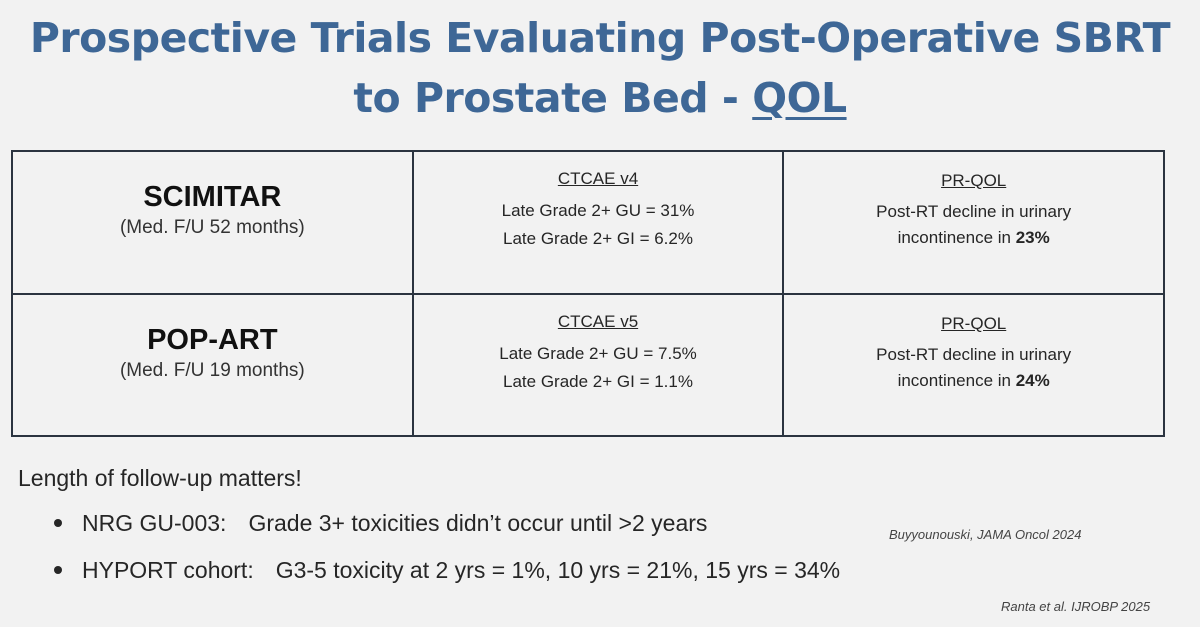  I want to click on bullet-lead: HYPORT cohort:, so click(168, 570).